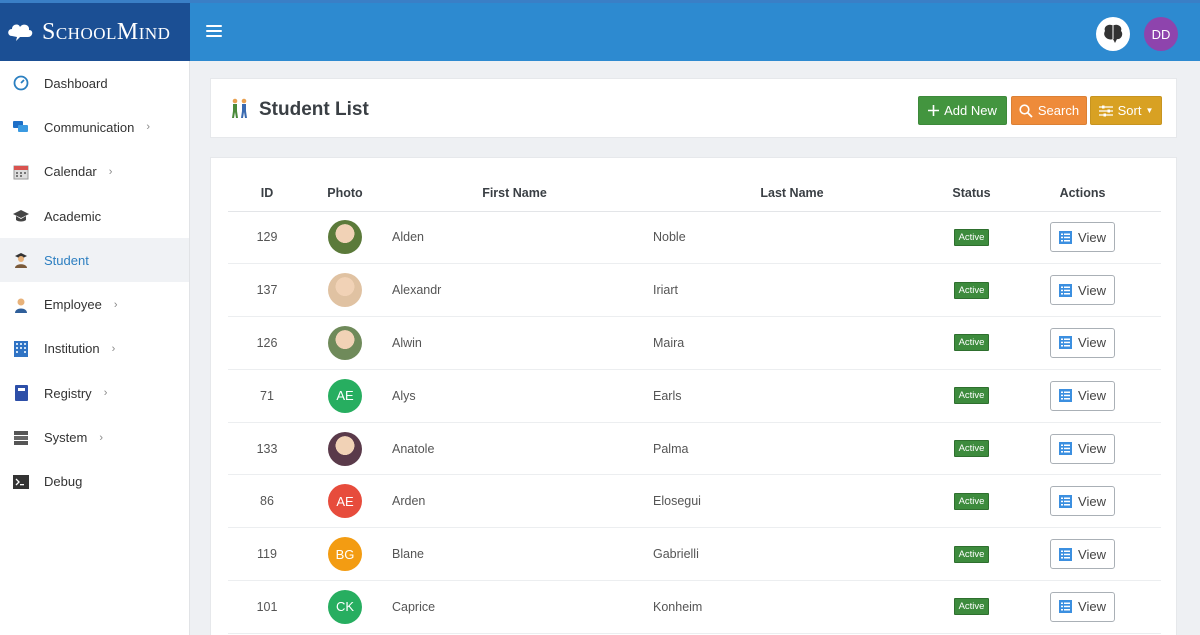 The height and width of the screenshot is (635, 1200). Describe the element at coordinates (267, 396) in the screenshot. I see `cell-id: 71` at that location.